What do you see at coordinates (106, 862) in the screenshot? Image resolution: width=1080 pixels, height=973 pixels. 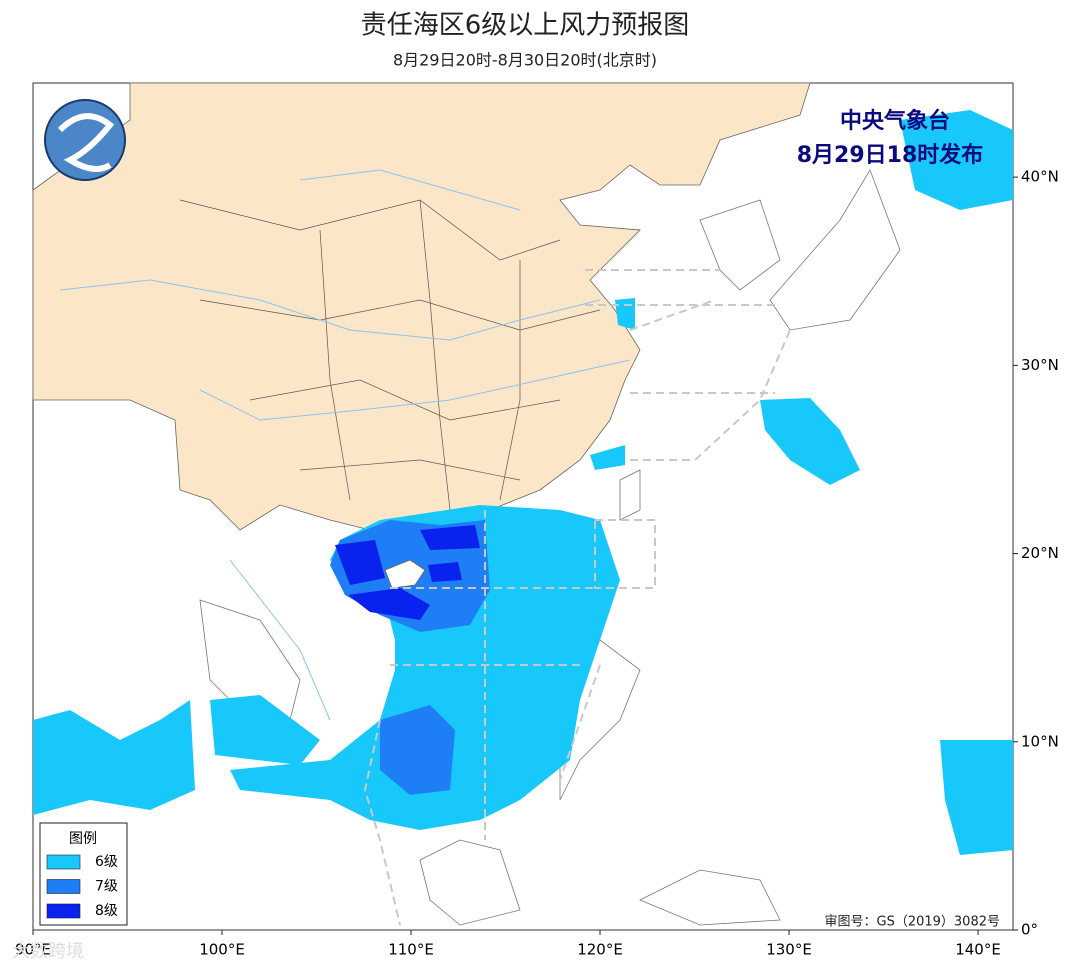 I see `legend-label: 6级` at bounding box center [106, 862].